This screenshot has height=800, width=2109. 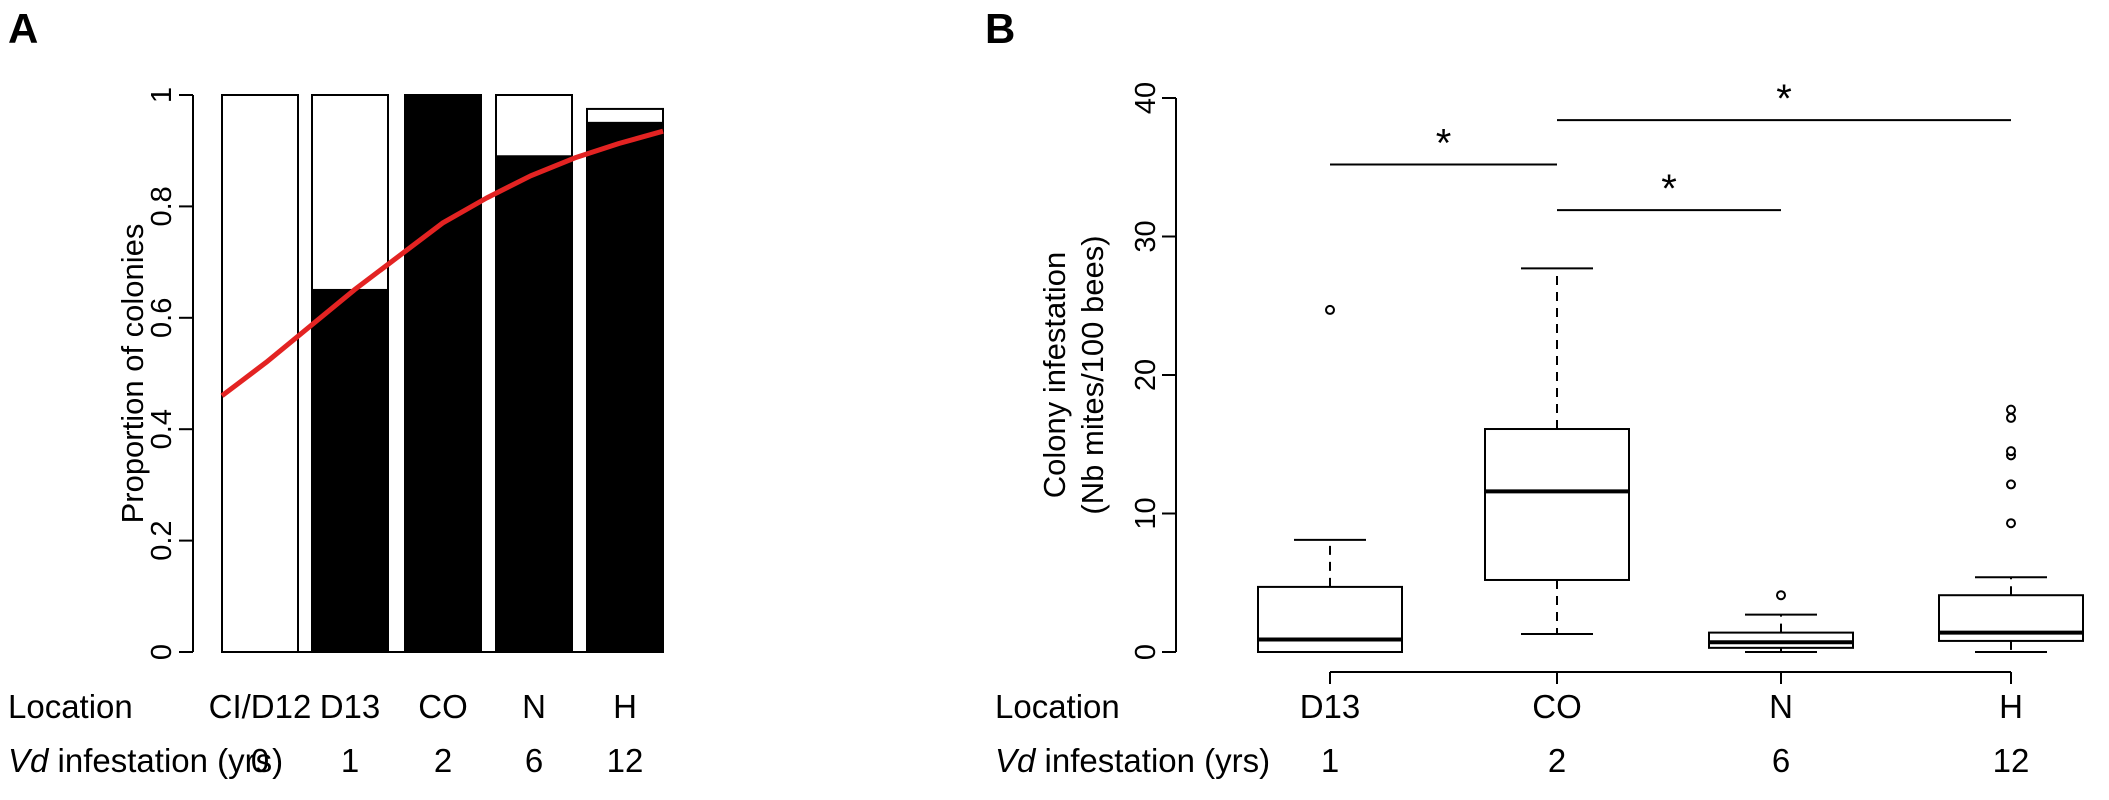 I want to click on bar-infested-H, so click(x=625, y=387).